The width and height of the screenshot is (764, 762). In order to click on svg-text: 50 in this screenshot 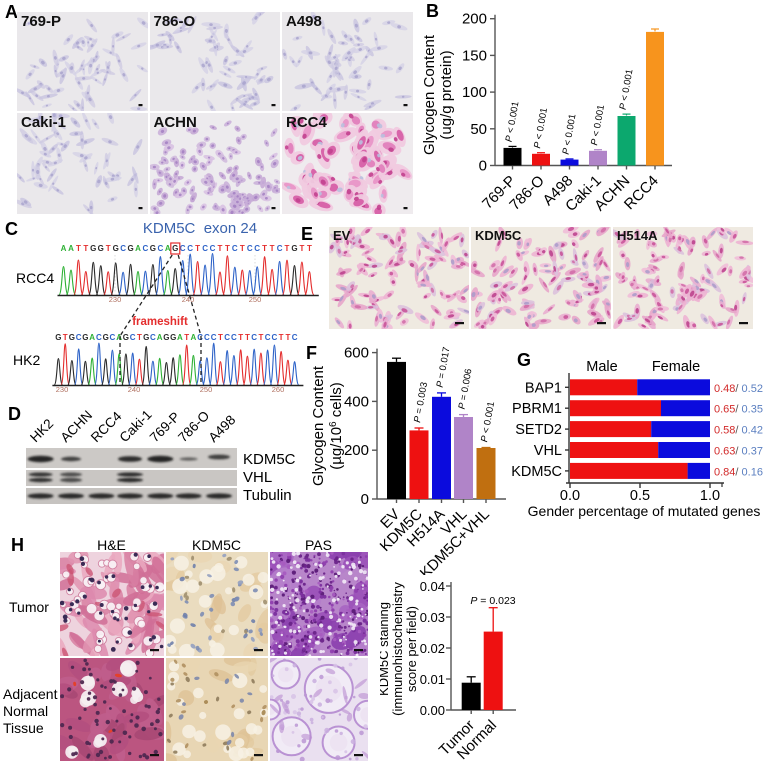, I will do `click(478, 129)`.